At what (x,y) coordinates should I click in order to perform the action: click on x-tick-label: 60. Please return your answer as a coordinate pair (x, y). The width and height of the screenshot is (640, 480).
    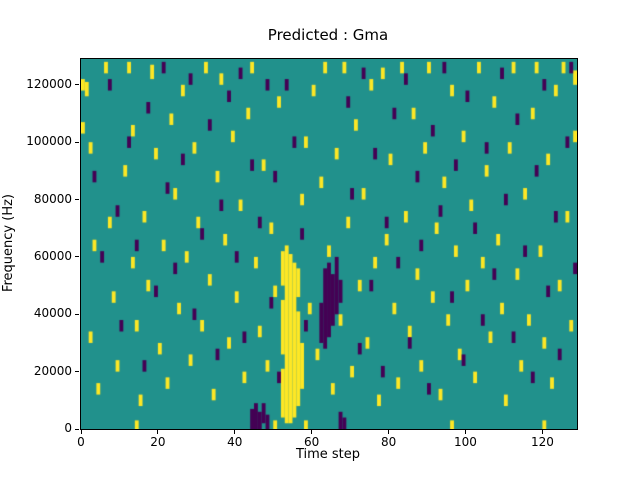
    Looking at the image, I should click on (312, 442).